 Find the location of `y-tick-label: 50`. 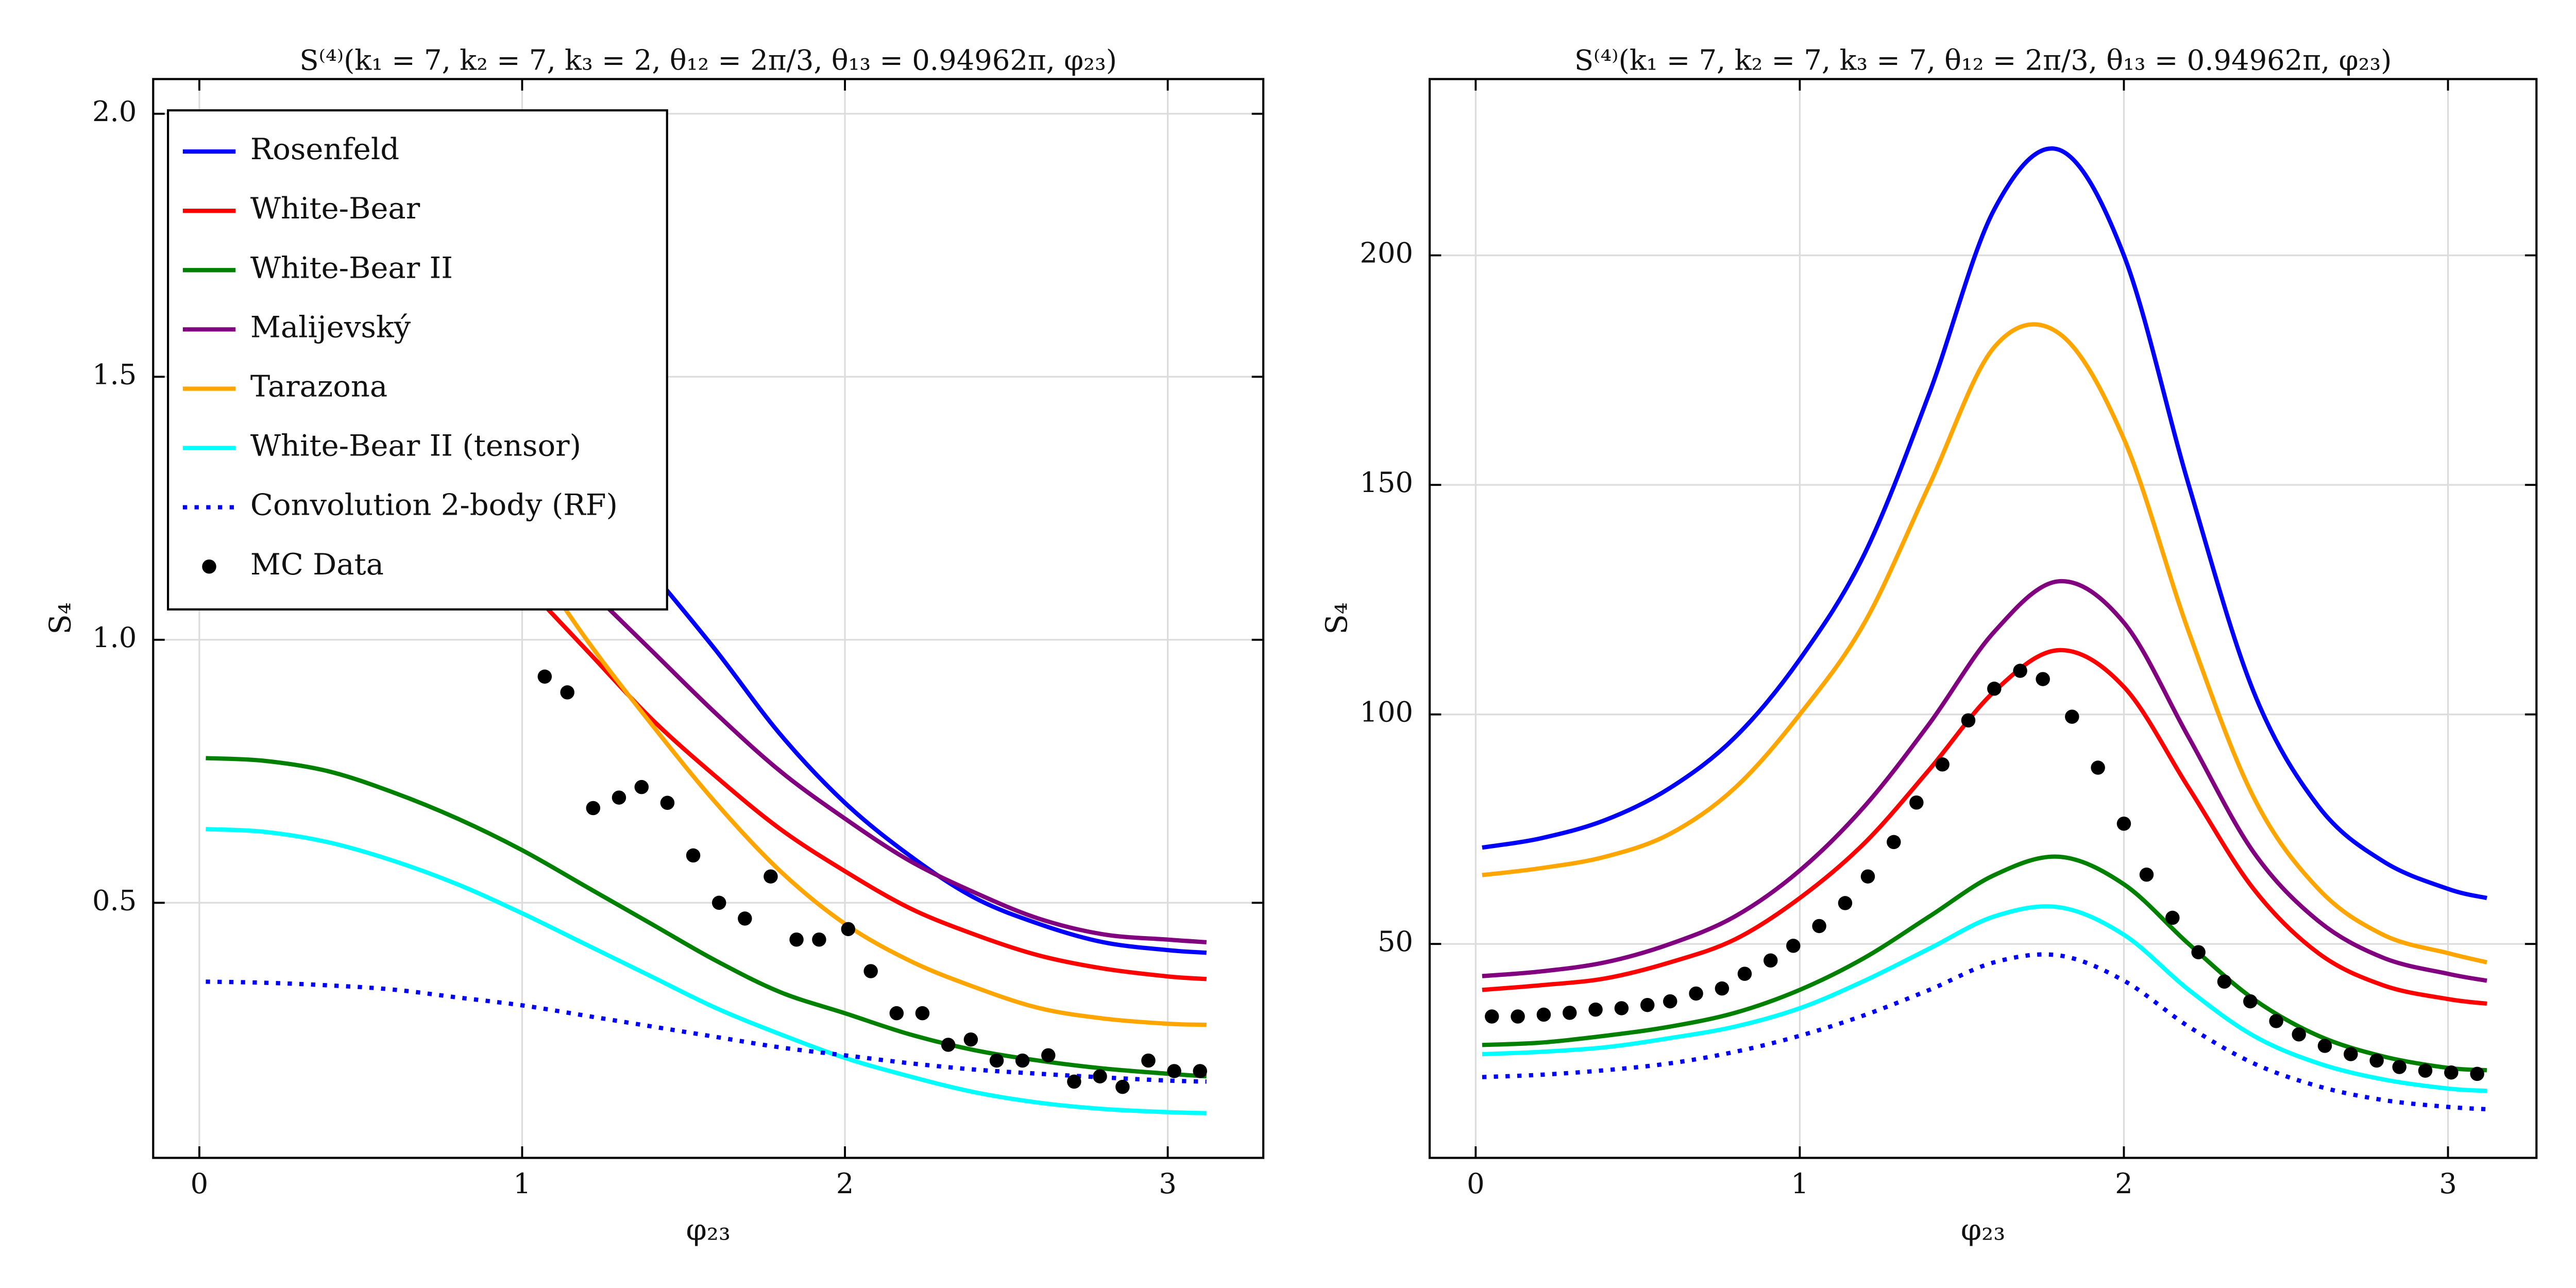

y-tick-label: 50 is located at coordinates (1395, 941).